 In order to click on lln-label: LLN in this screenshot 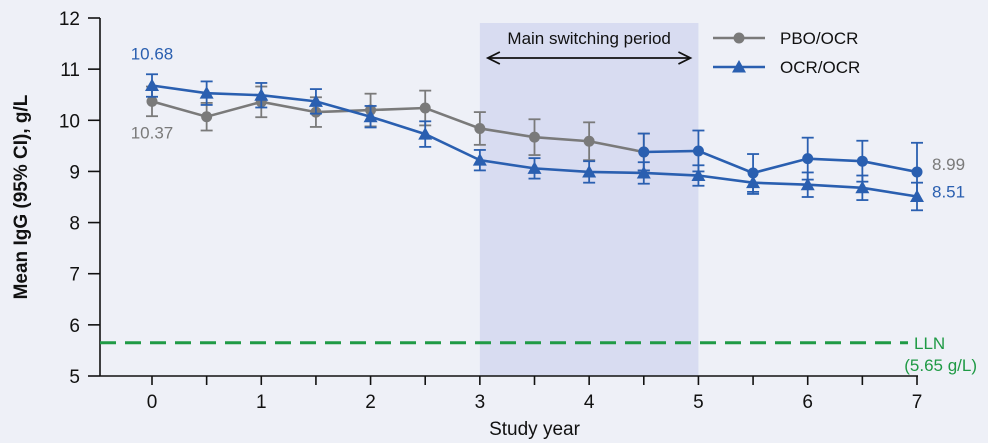, I will do `click(929, 343)`.